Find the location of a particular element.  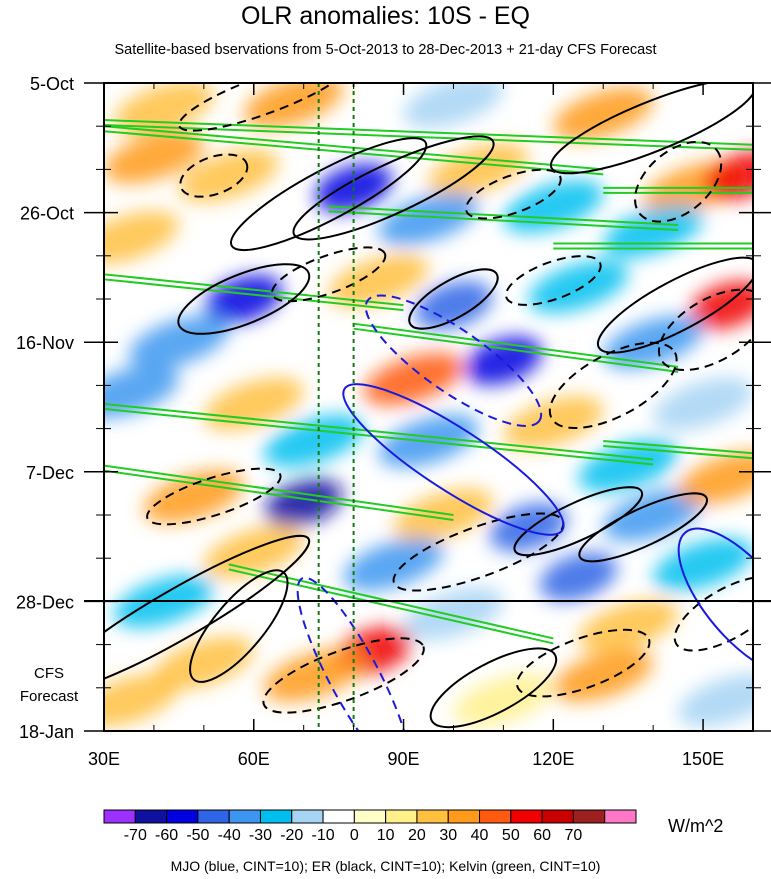

y-tick-label: 16-Nov is located at coordinates (45, 343).